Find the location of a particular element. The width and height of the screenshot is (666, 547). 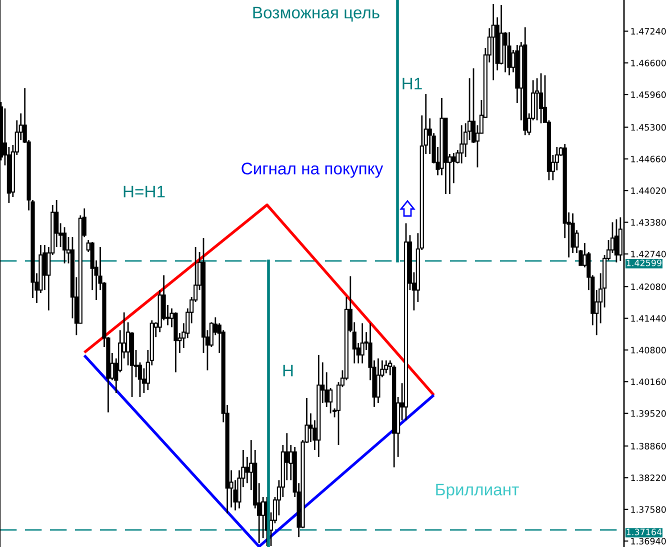

y-tick-label: 1.47240 is located at coordinates (648, 31).